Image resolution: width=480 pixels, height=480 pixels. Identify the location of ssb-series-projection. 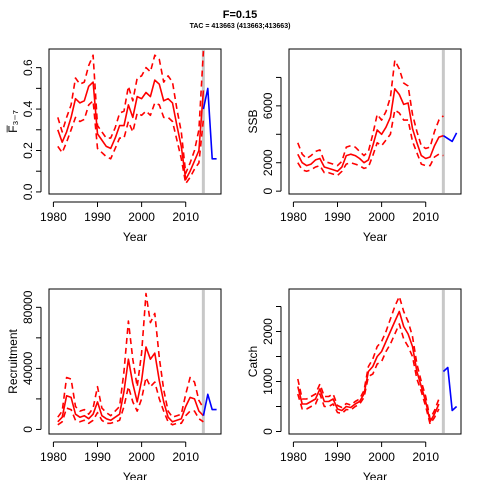
(450, 137).